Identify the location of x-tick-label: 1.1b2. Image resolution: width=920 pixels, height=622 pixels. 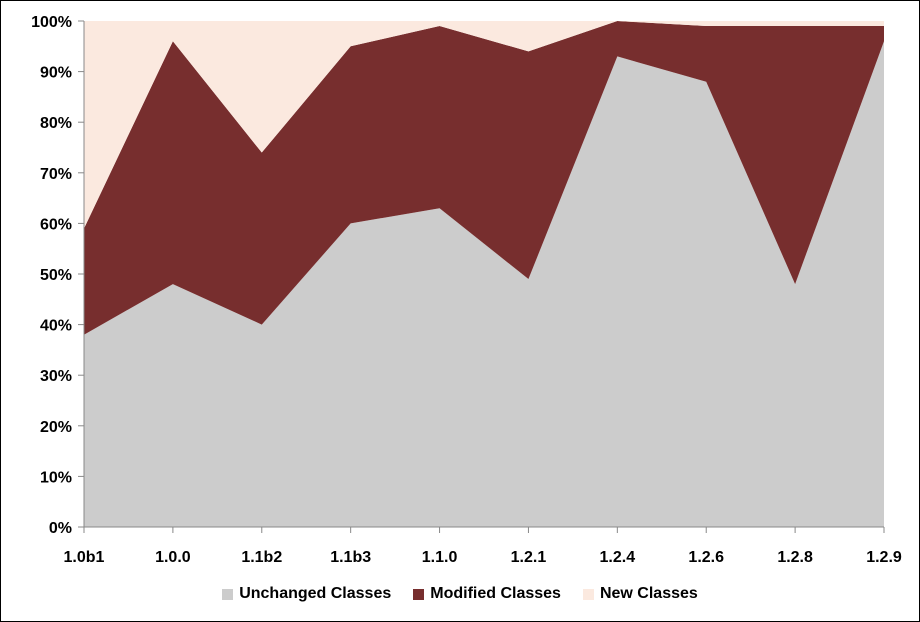
(261, 557).